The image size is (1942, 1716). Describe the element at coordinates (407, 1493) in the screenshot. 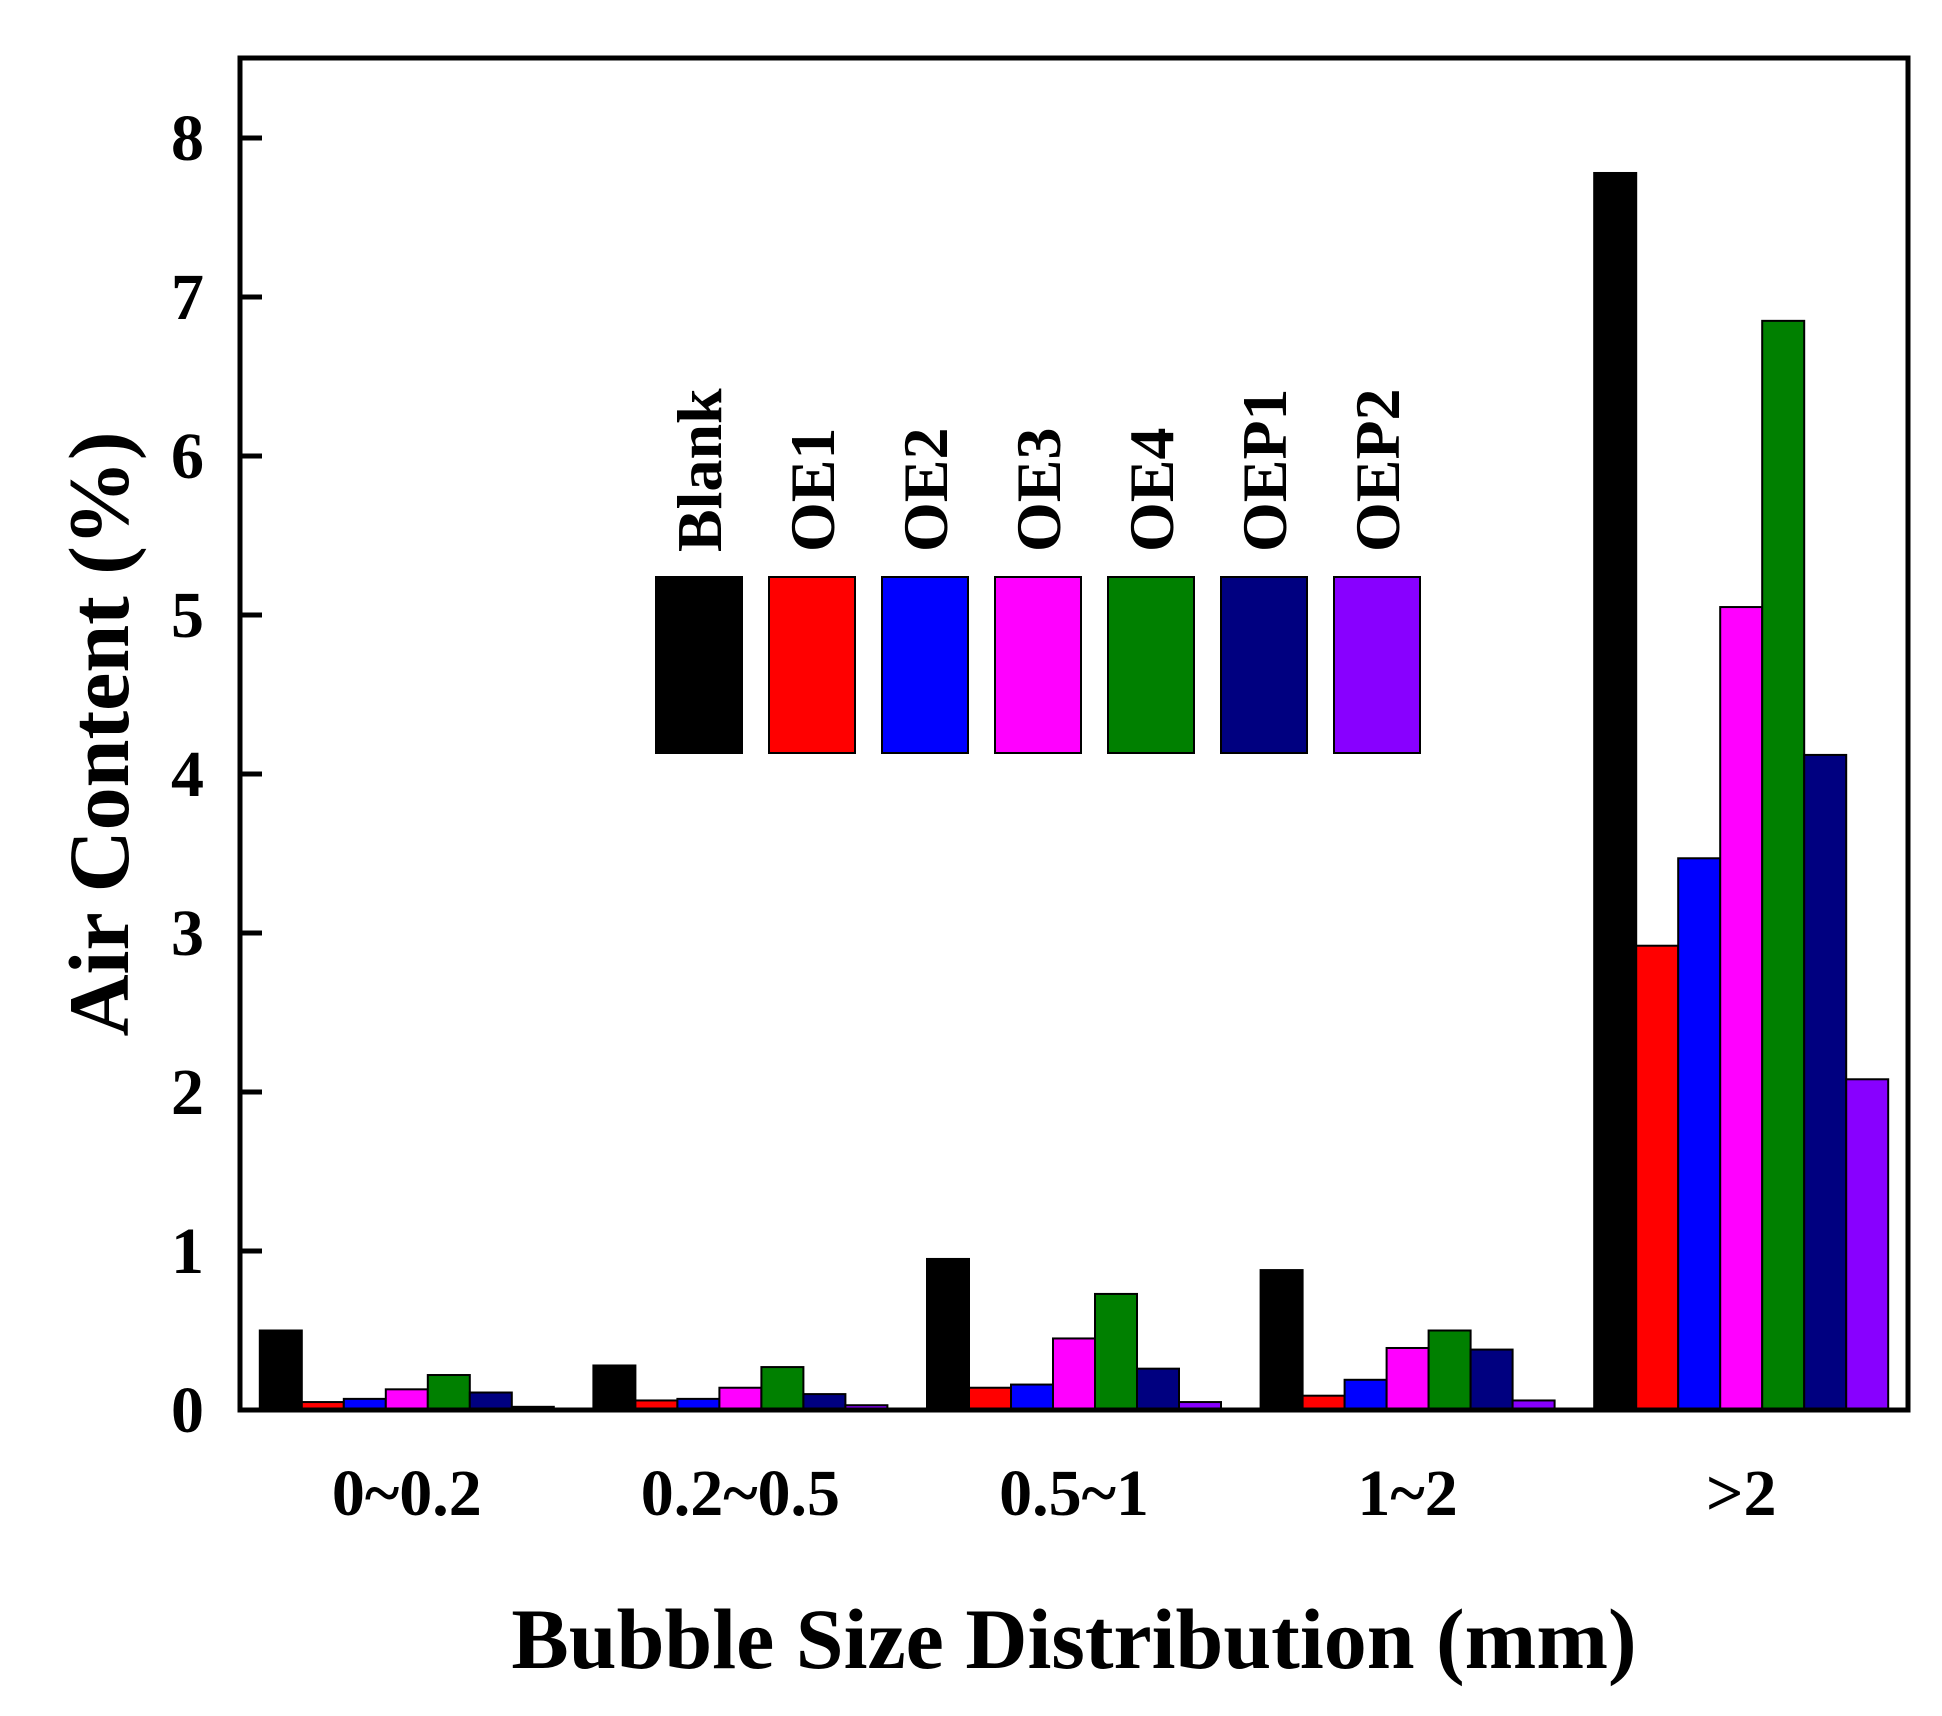

I see `x-tick-label: 0~0.2` at that location.